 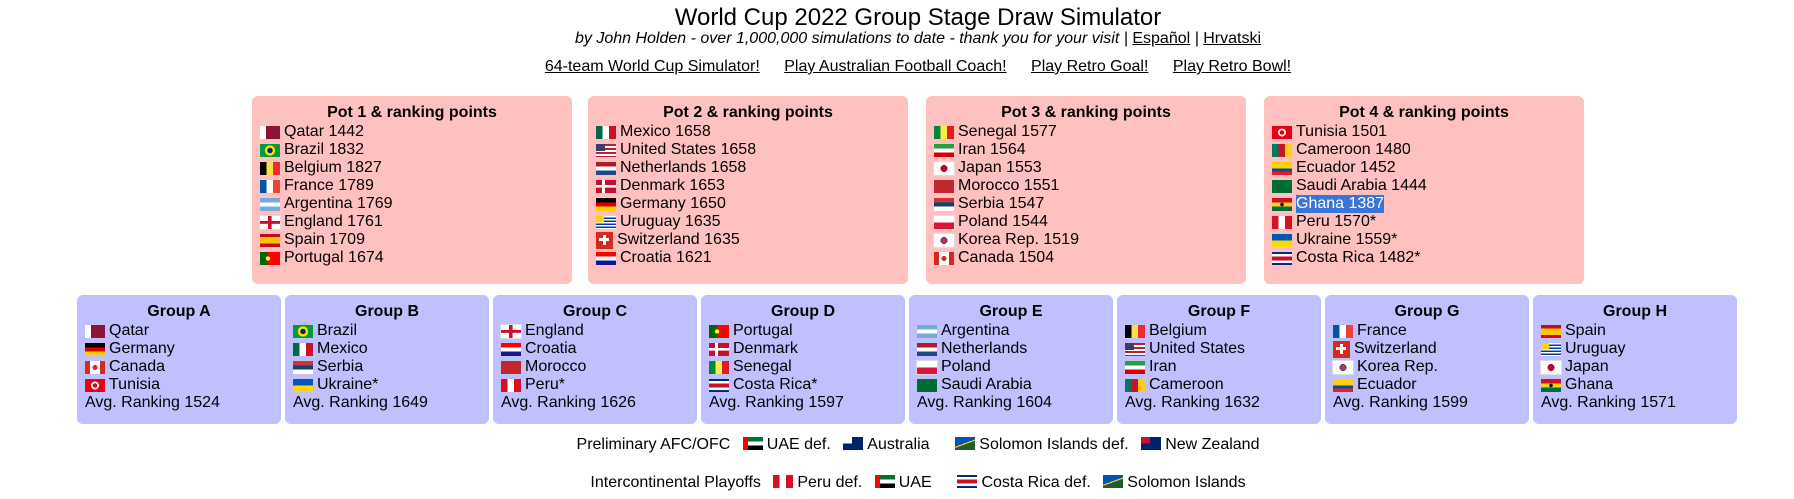 What do you see at coordinates (1086, 186) in the screenshot?
I see `team-row: Morocco 1551` at bounding box center [1086, 186].